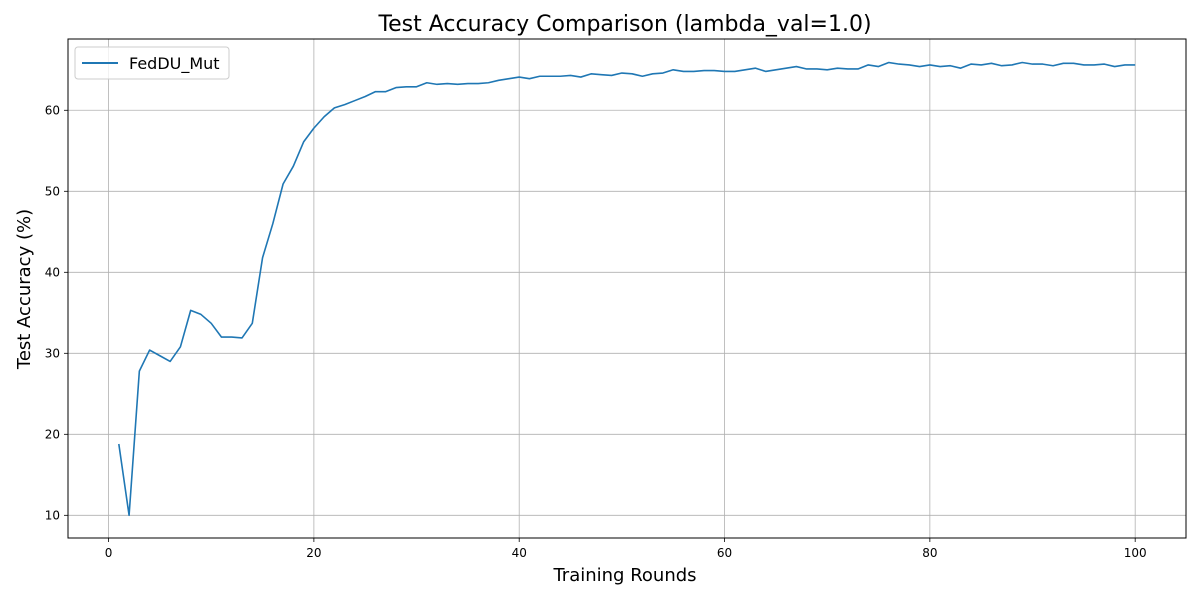 The image size is (1200, 600). What do you see at coordinates (52, 272) in the screenshot?
I see `y-tick-label: 40` at bounding box center [52, 272].